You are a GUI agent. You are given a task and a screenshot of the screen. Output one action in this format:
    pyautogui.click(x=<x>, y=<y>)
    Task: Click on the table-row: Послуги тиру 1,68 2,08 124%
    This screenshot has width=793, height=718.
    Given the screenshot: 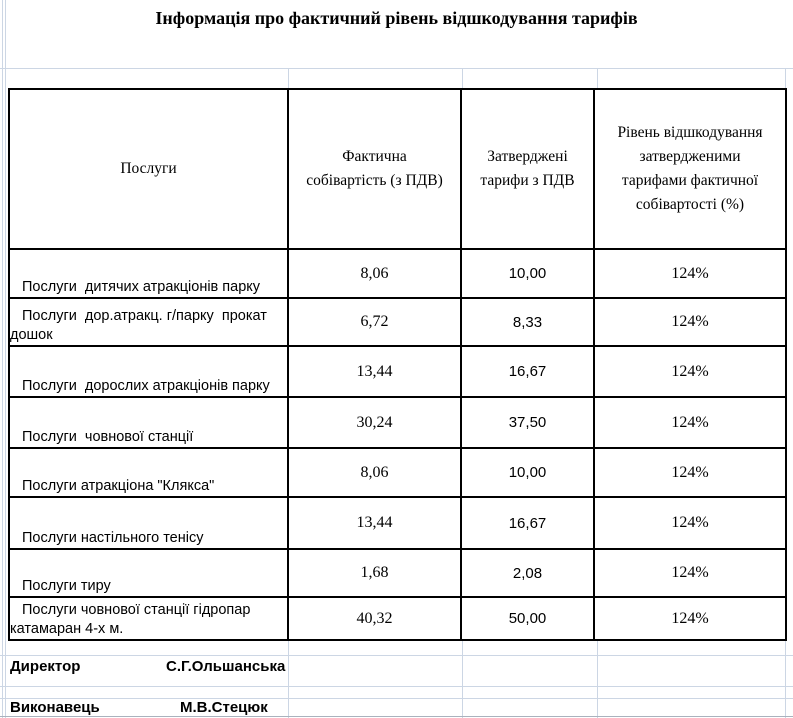 What is the action you would take?
    pyautogui.click(x=397, y=573)
    